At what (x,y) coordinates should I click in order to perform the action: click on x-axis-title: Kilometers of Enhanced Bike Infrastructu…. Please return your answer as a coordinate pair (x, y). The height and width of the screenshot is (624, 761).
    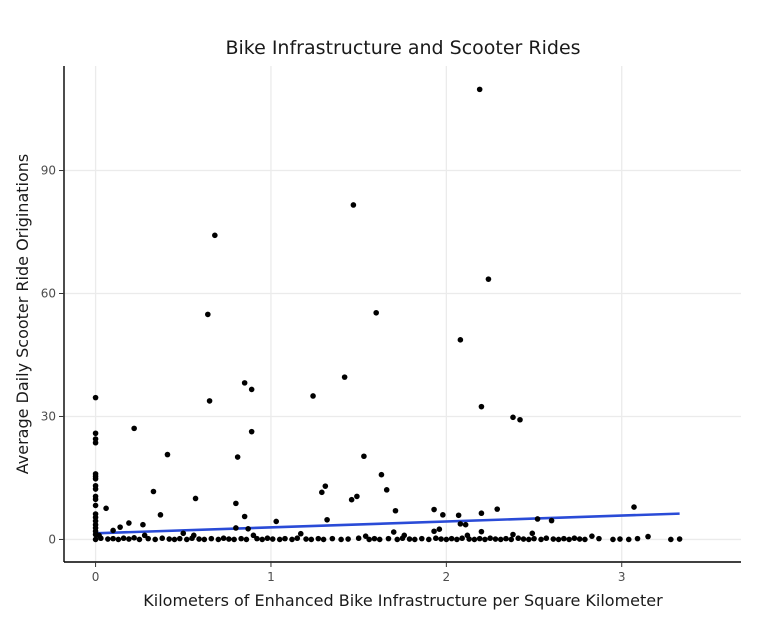
    Looking at the image, I should click on (403, 600).